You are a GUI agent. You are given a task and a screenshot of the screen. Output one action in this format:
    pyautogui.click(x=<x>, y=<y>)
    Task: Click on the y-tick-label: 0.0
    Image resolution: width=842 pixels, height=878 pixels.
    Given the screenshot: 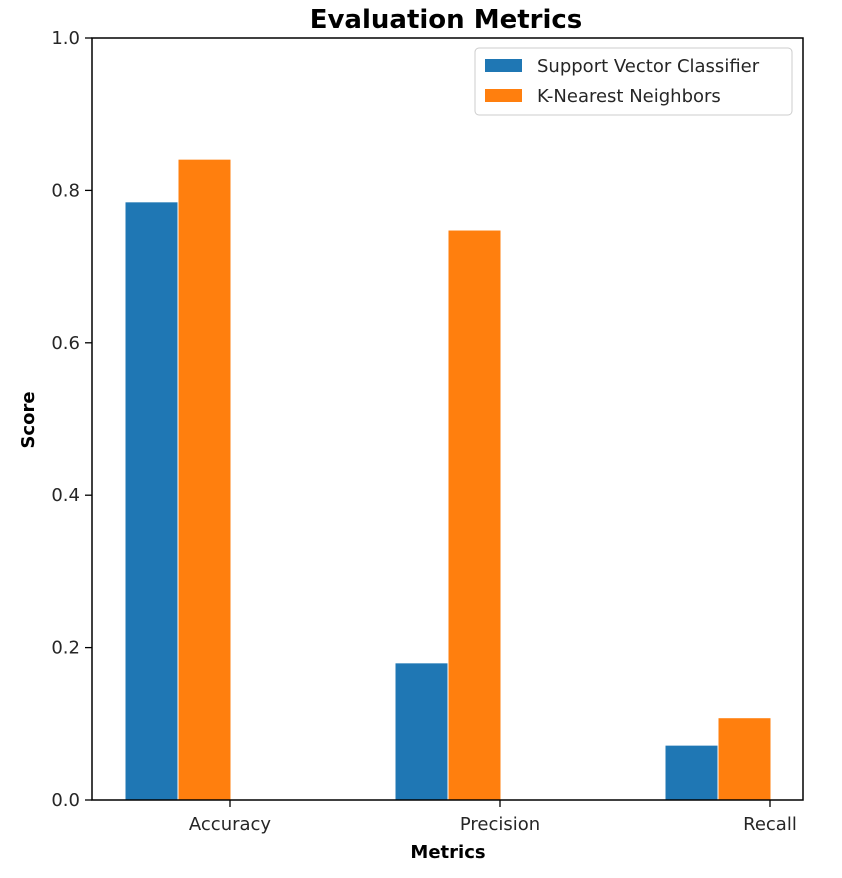 What is the action you would take?
    pyautogui.click(x=65, y=800)
    